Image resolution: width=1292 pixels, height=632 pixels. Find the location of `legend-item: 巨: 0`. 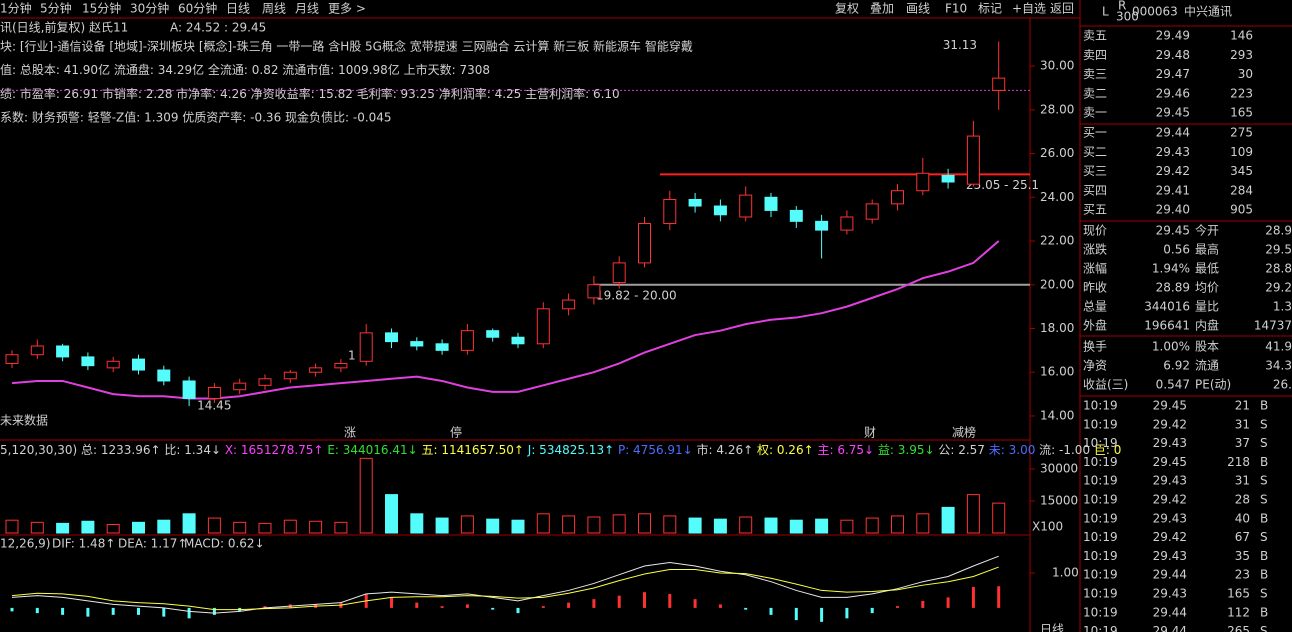

legend-item: 巨: 0 is located at coordinates (1105, 450).